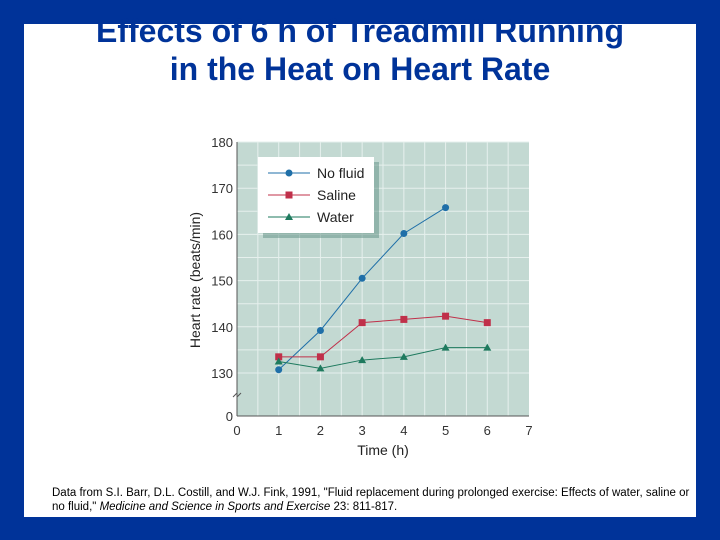 The image size is (720, 540). What do you see at coordinates (278, 430) in the screenshot?
I see `x-tick-label: 1` at bounding box center [278, 430].